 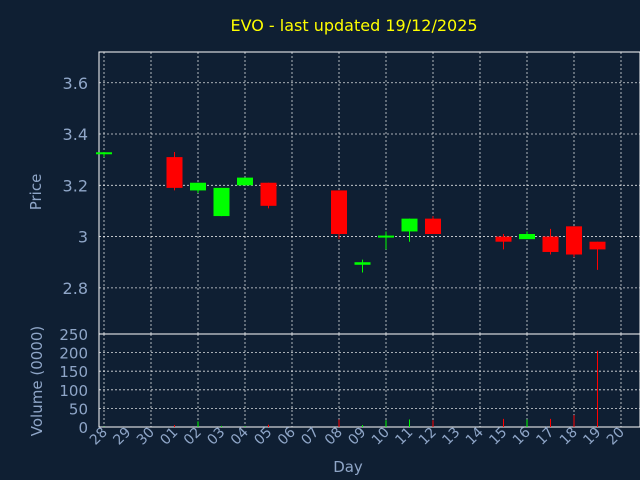 What do you see at coordinates (83, 428) in the screenshot?
I see `volume-tick-label: 0` at bounding box center [83, 428].